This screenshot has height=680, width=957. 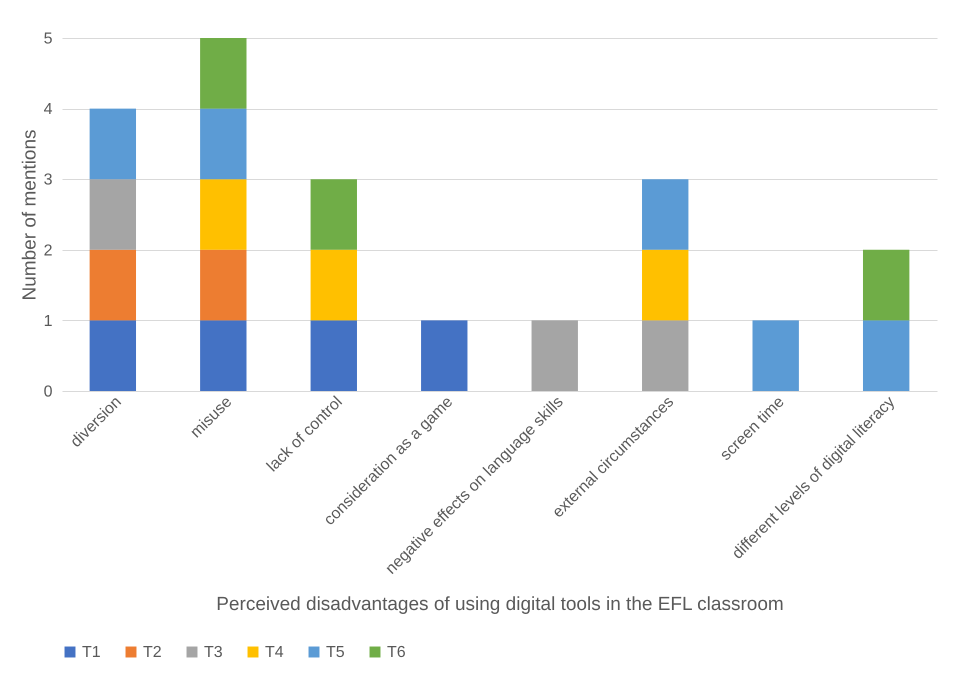 I want to click on y-tick-label: 1, so click(x=48, y=321).